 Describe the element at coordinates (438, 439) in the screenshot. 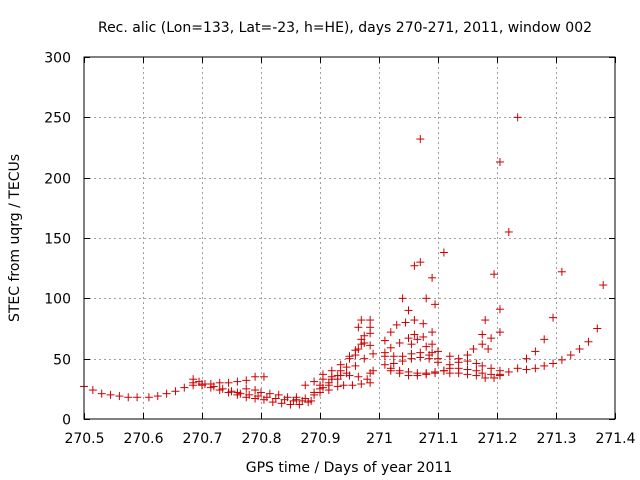

I see `x-tick-label: 271.1` at that location.